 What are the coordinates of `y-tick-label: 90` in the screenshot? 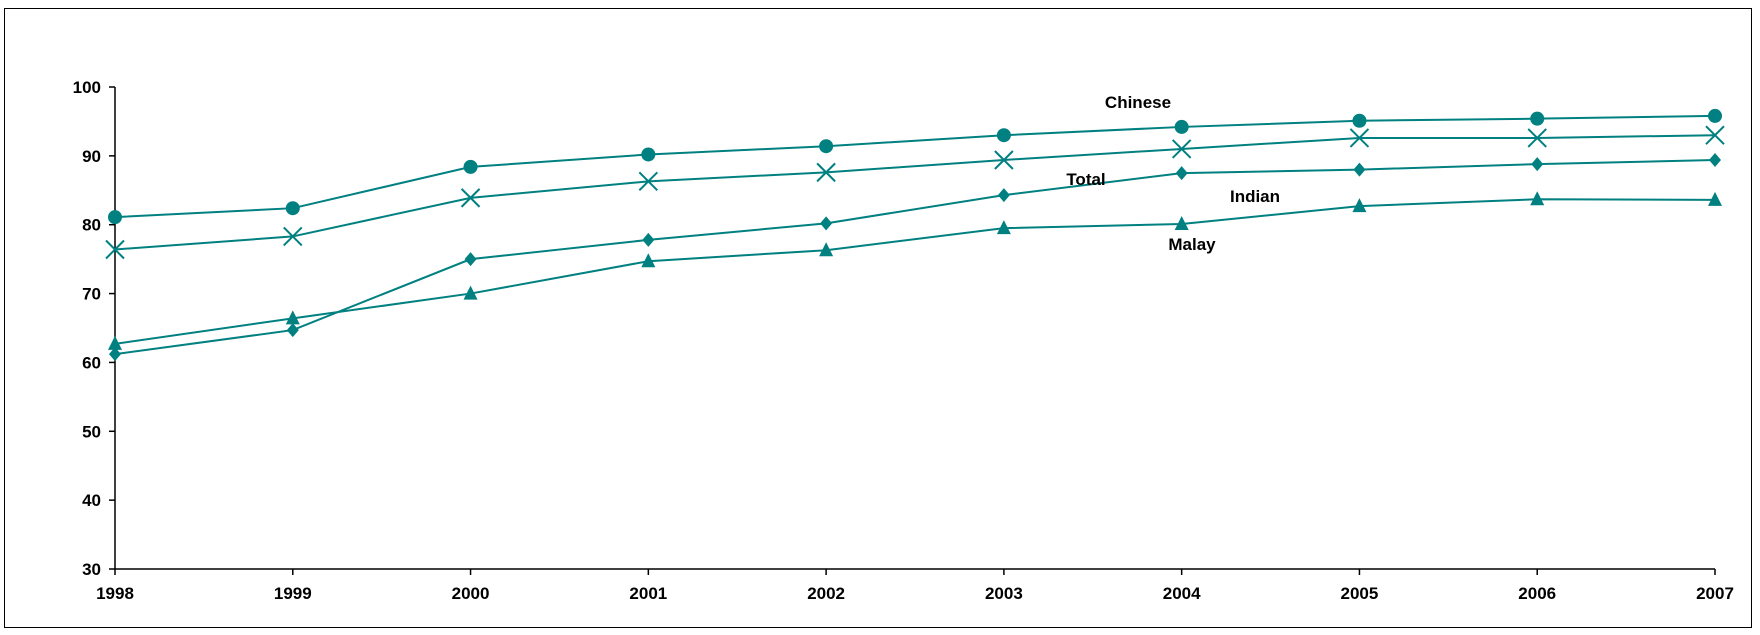 It's located at (91, 156).